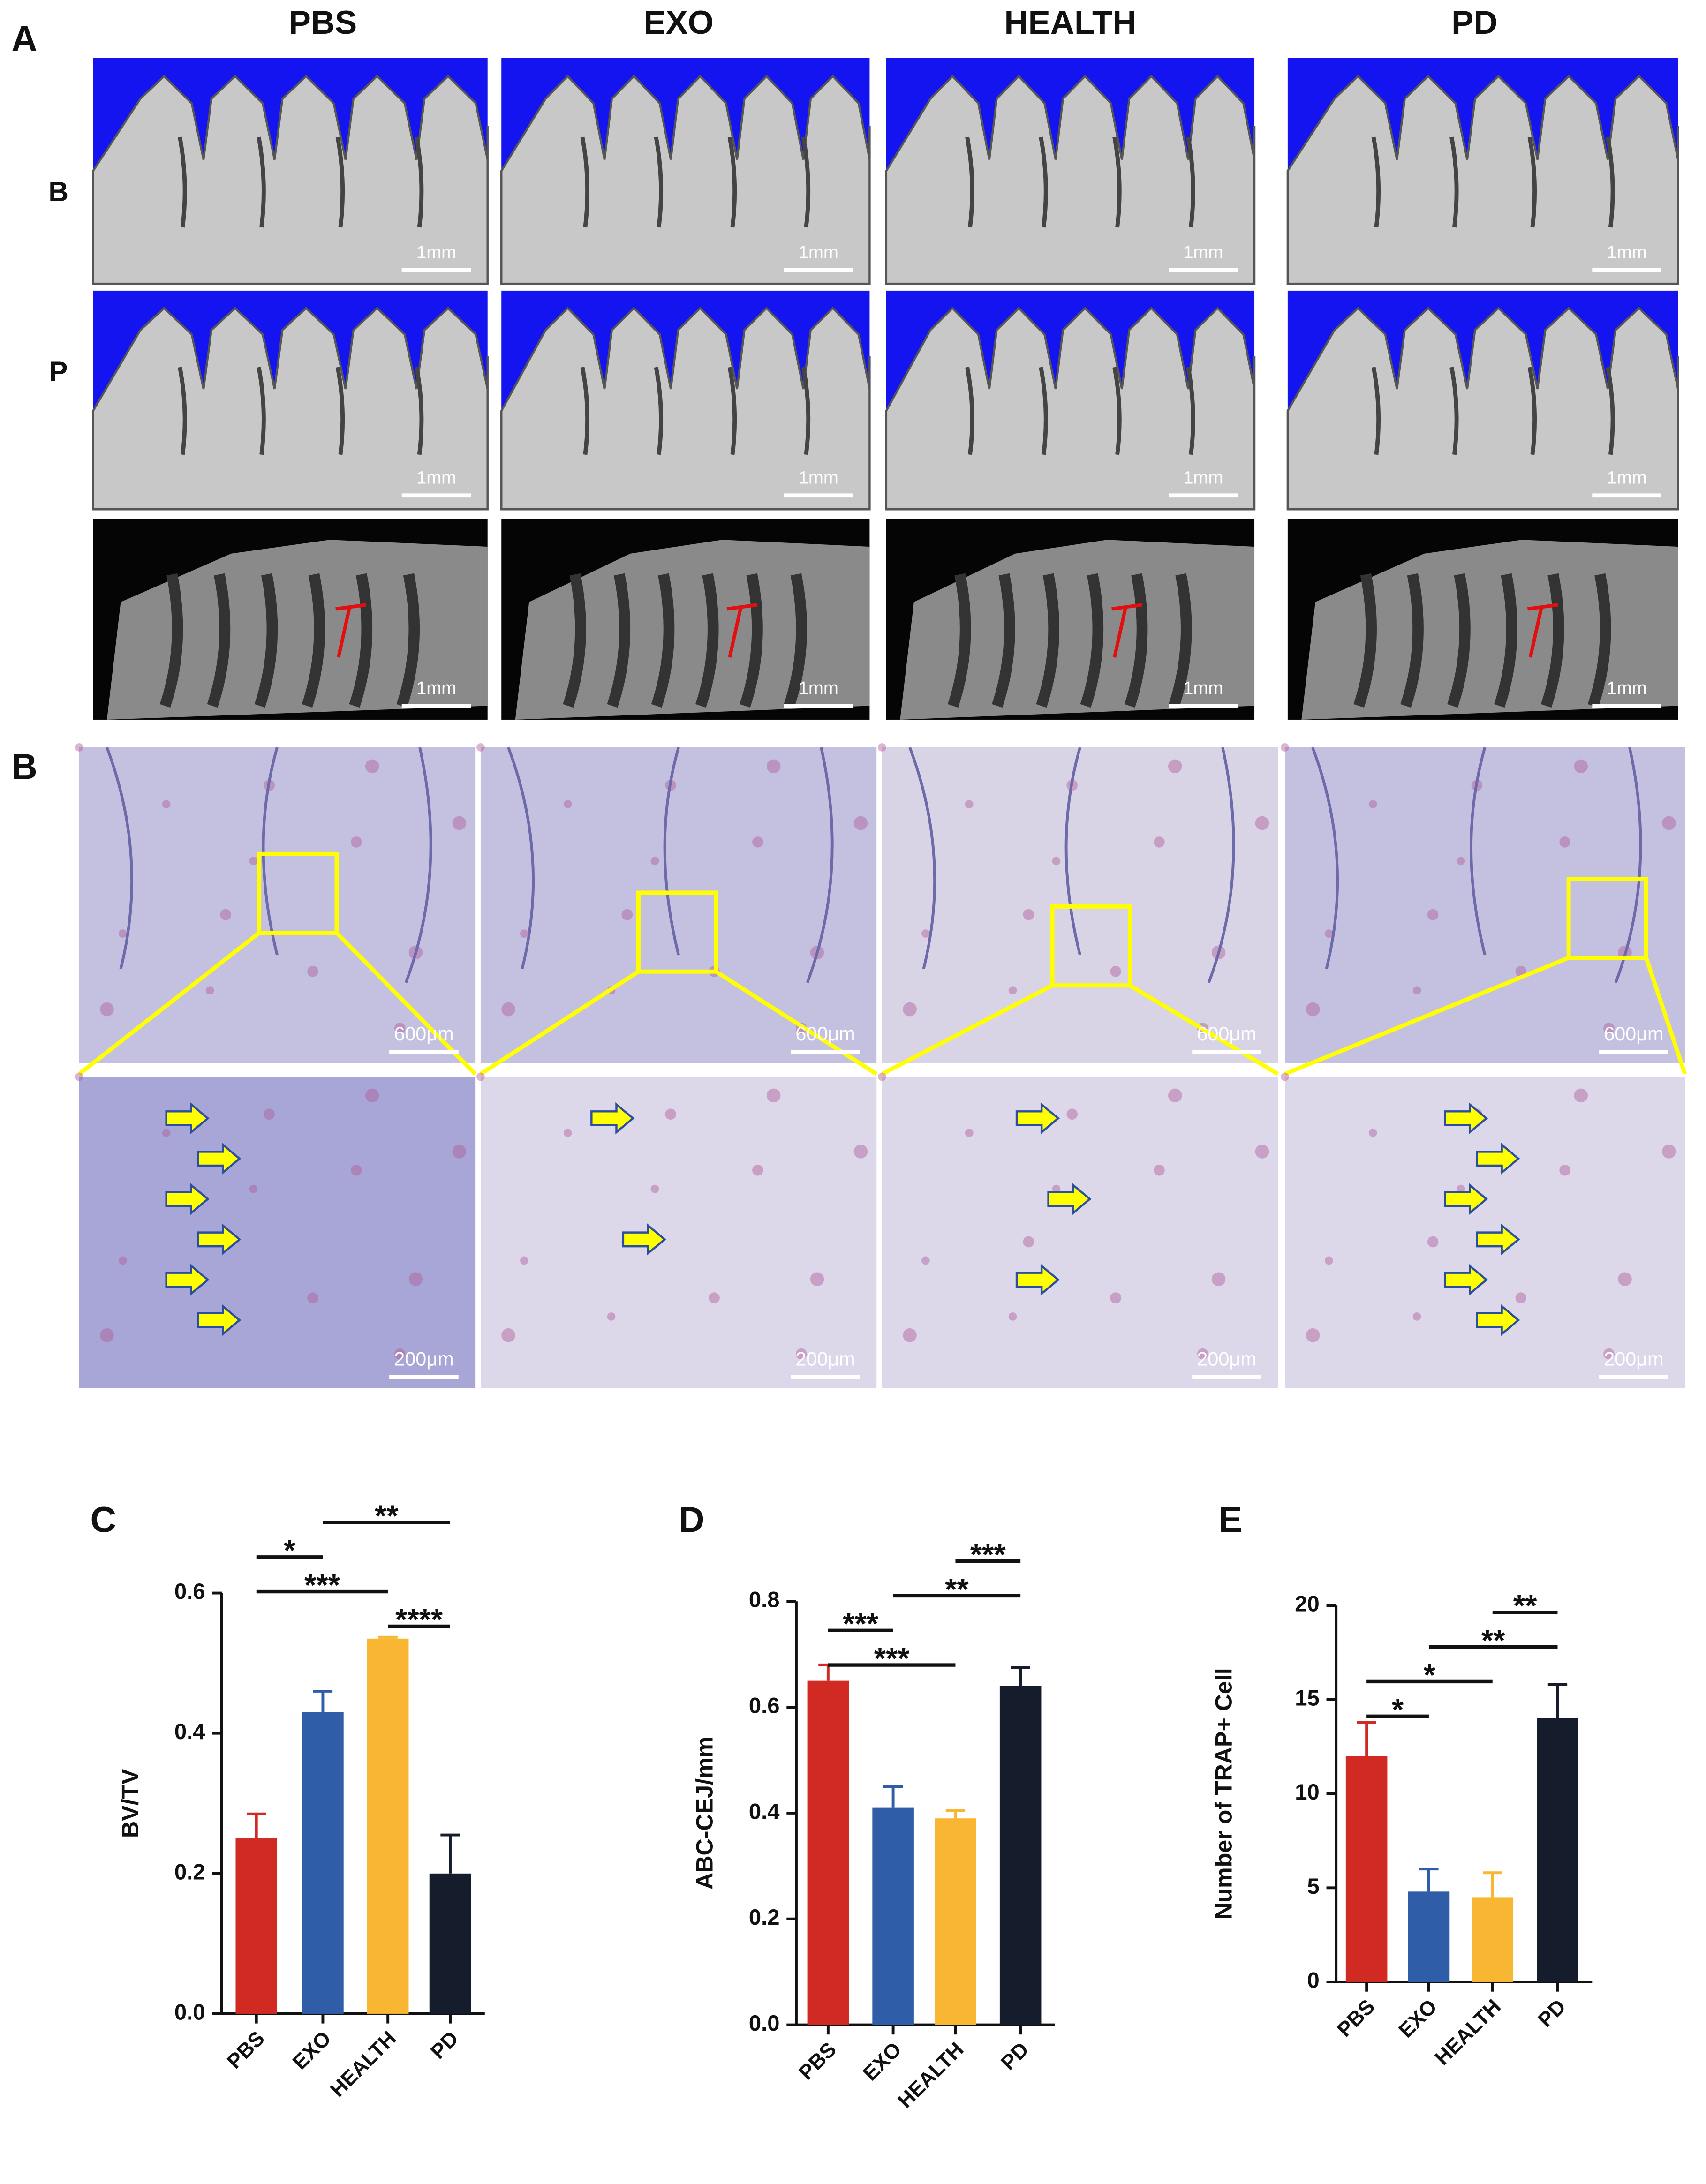  I want to click on y-axis-label: Number of TRAP+ Cell, so click(1223, 1794).